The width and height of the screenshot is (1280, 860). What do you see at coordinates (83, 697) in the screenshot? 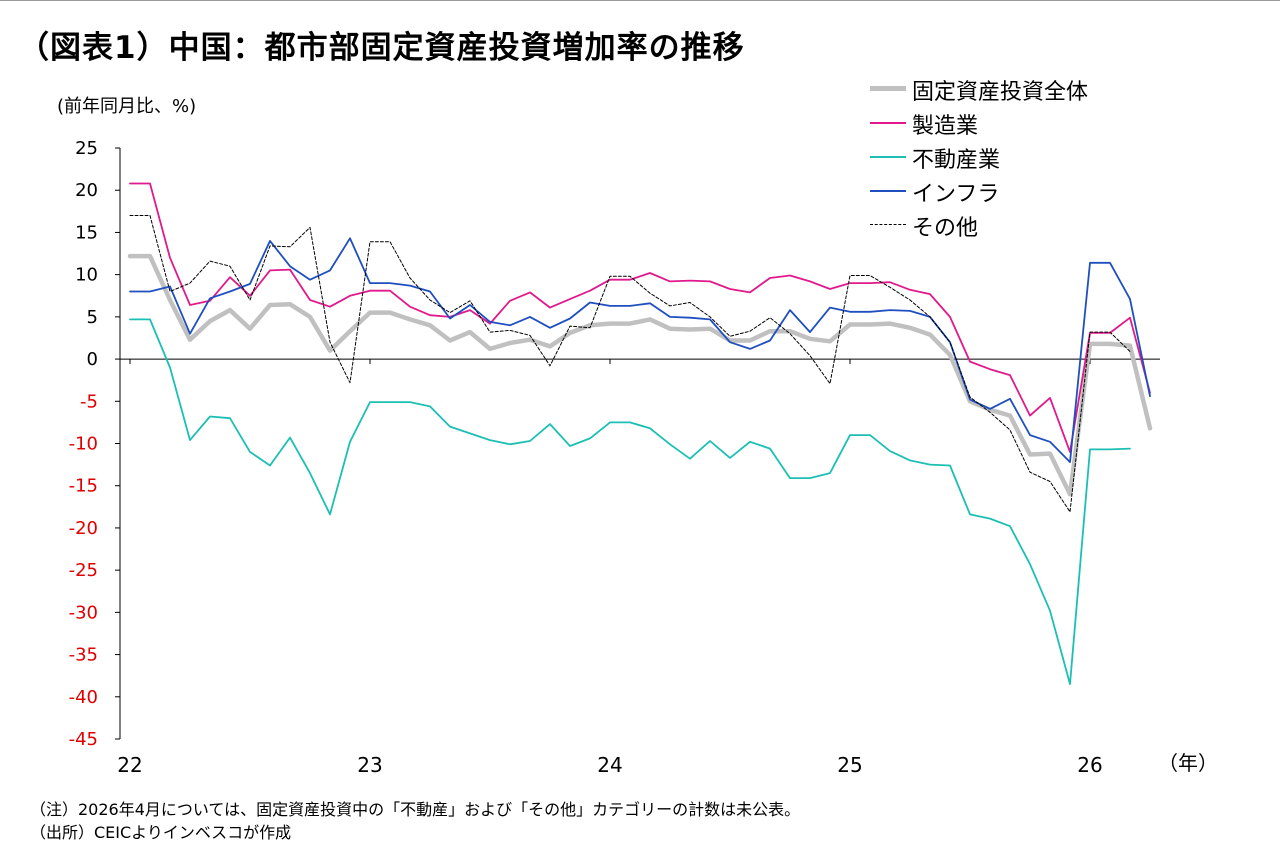
I see `y-tick-label: -40` at bounding box center [83, 697].